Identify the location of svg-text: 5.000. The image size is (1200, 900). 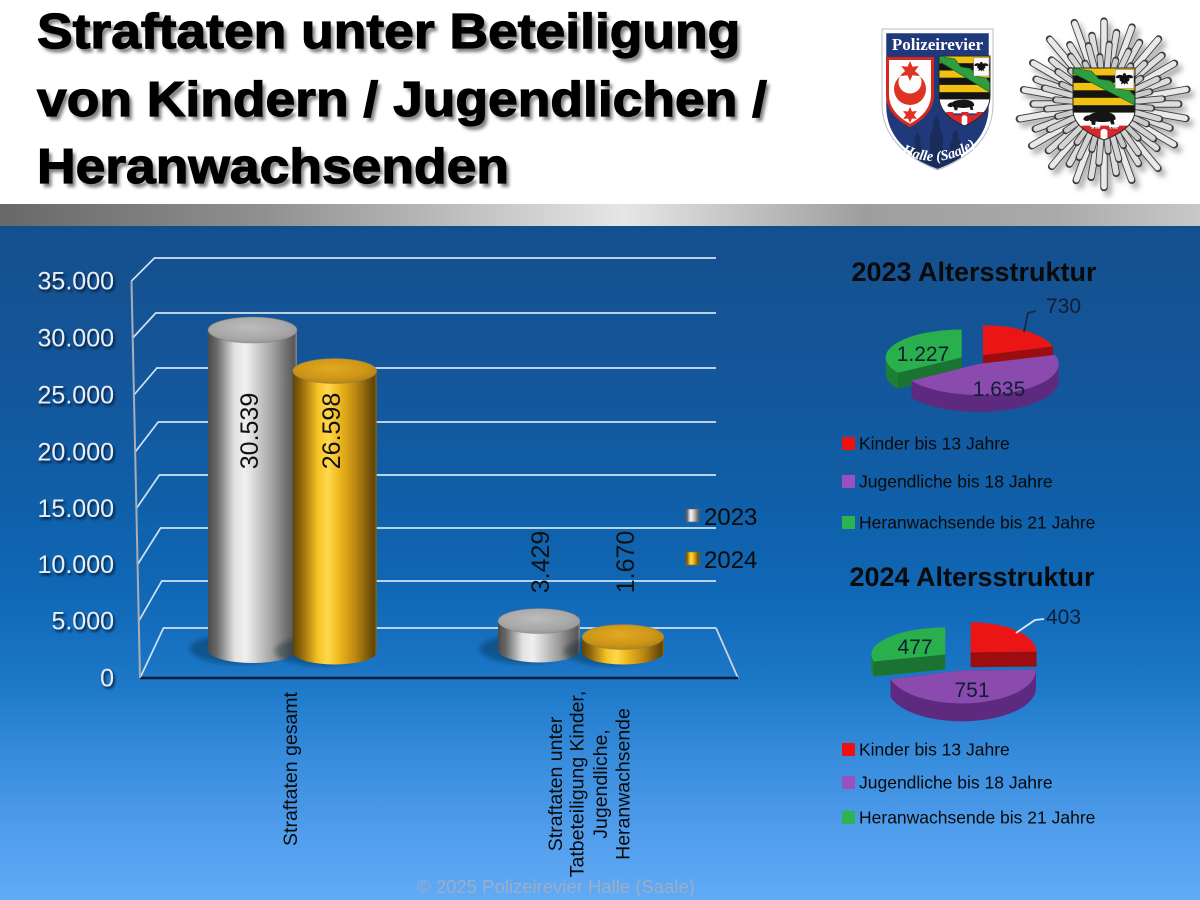
(82, 622).